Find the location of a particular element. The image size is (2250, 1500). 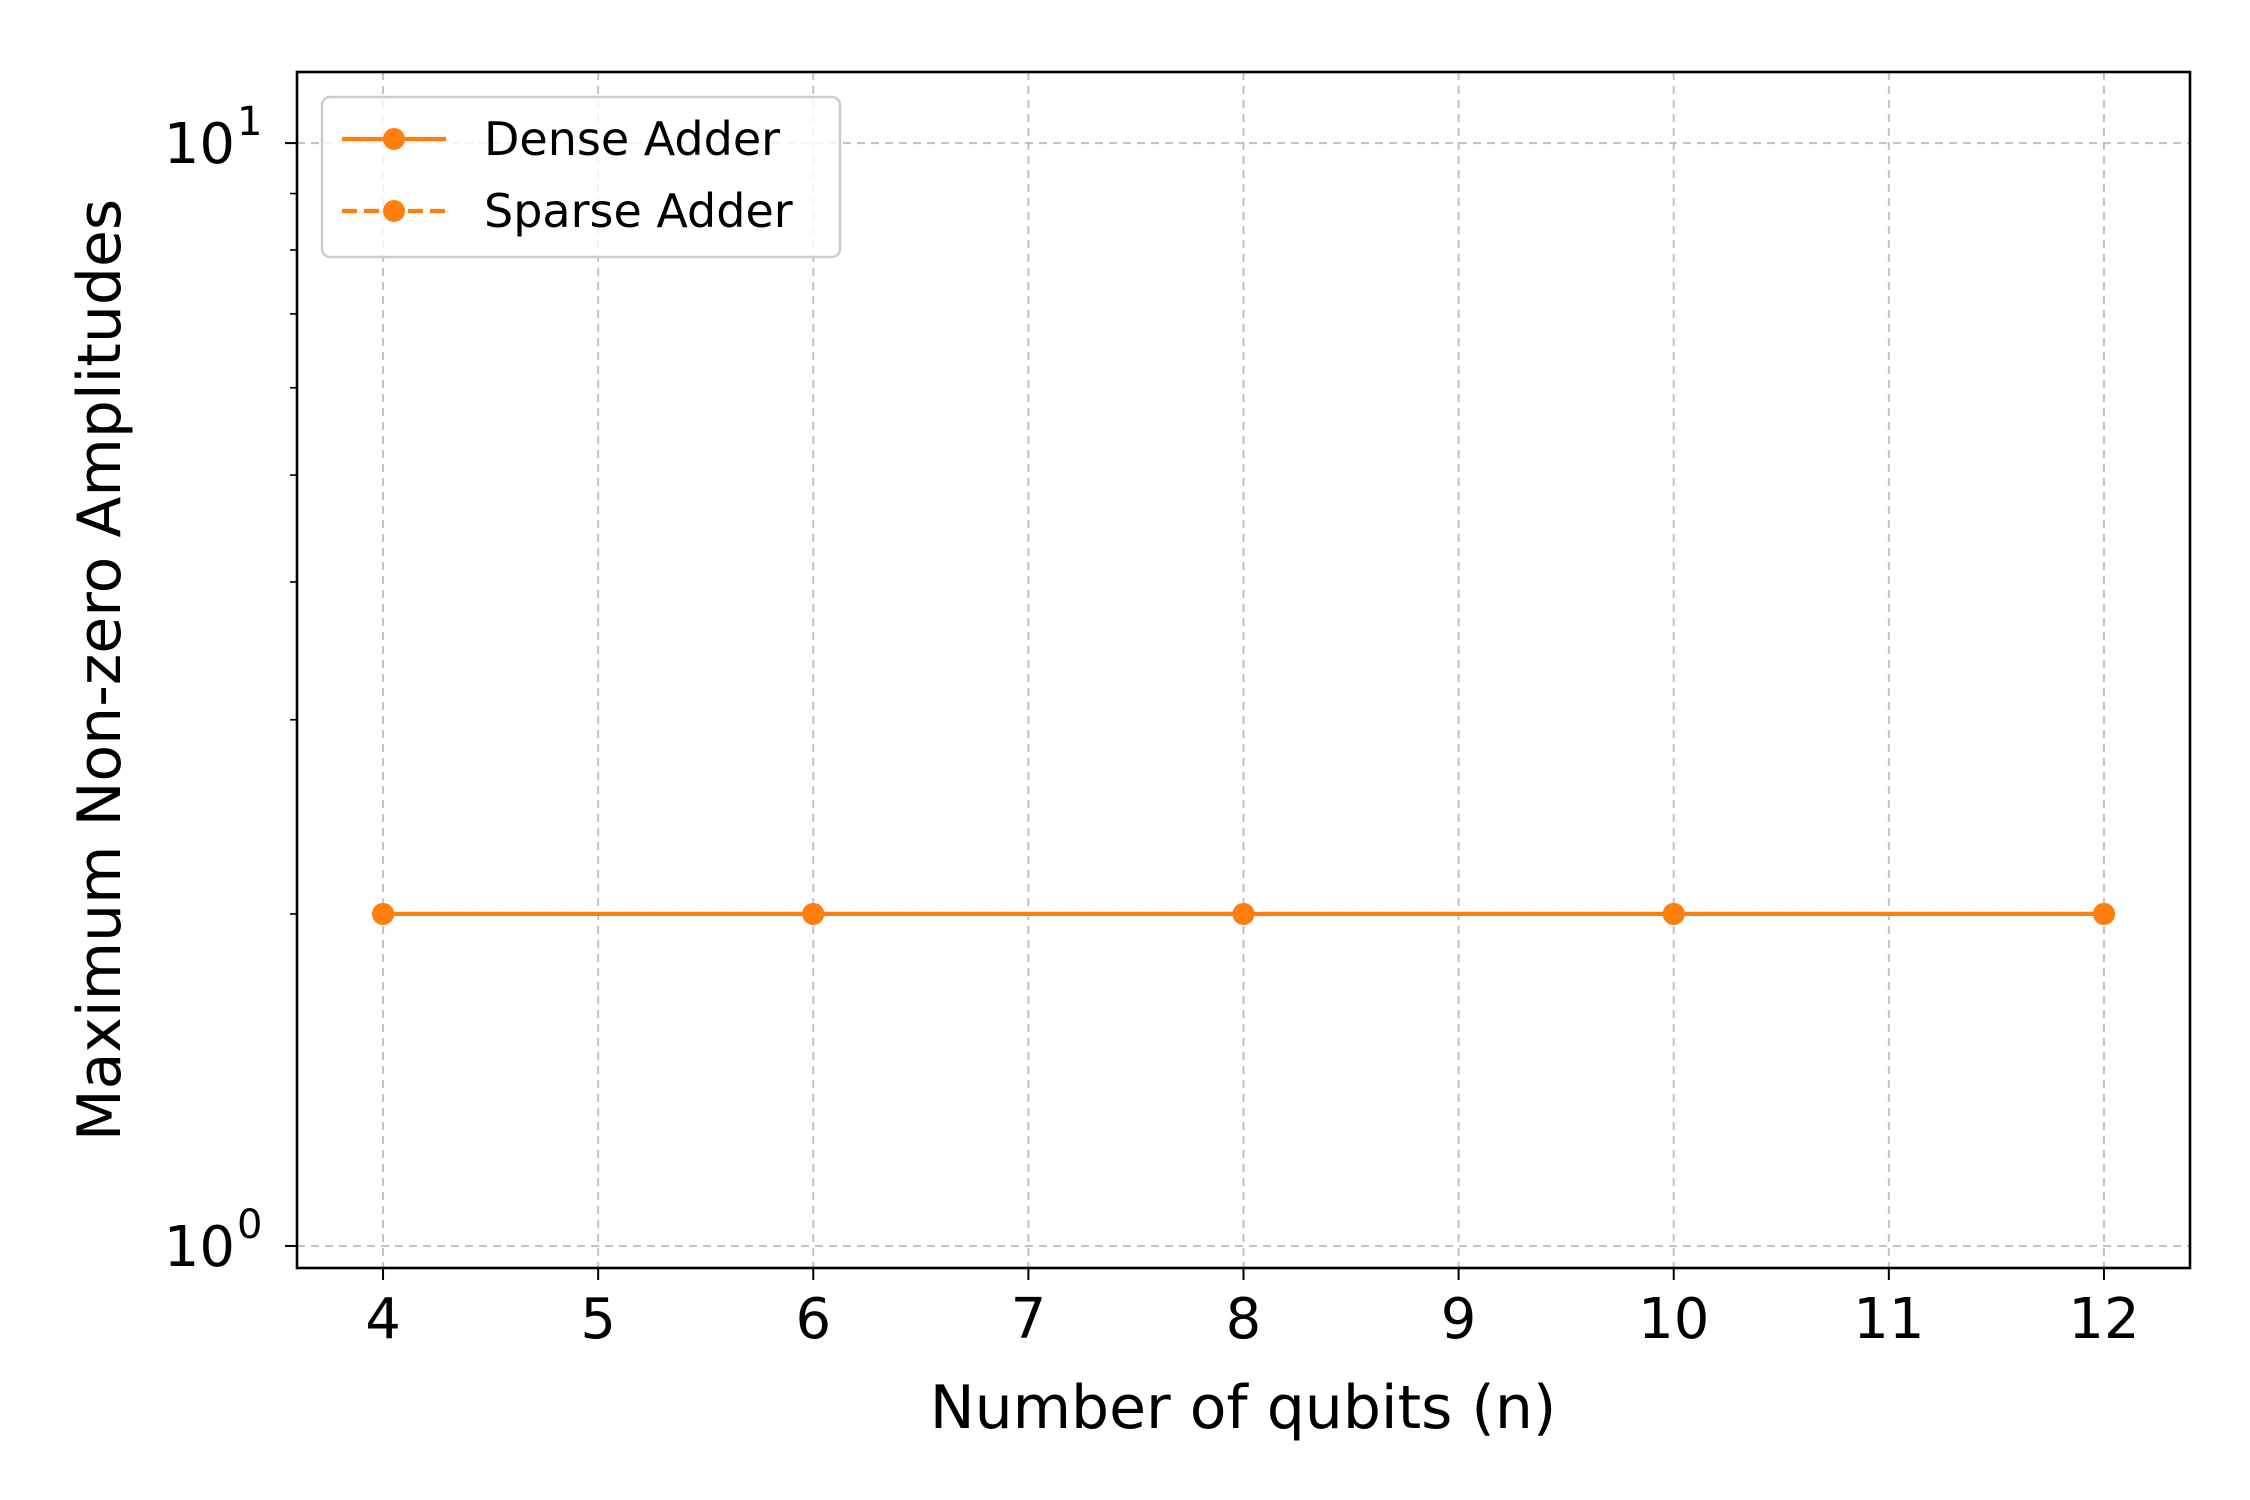

x-tick-label: 4 is located at coordinates (383, 1319).